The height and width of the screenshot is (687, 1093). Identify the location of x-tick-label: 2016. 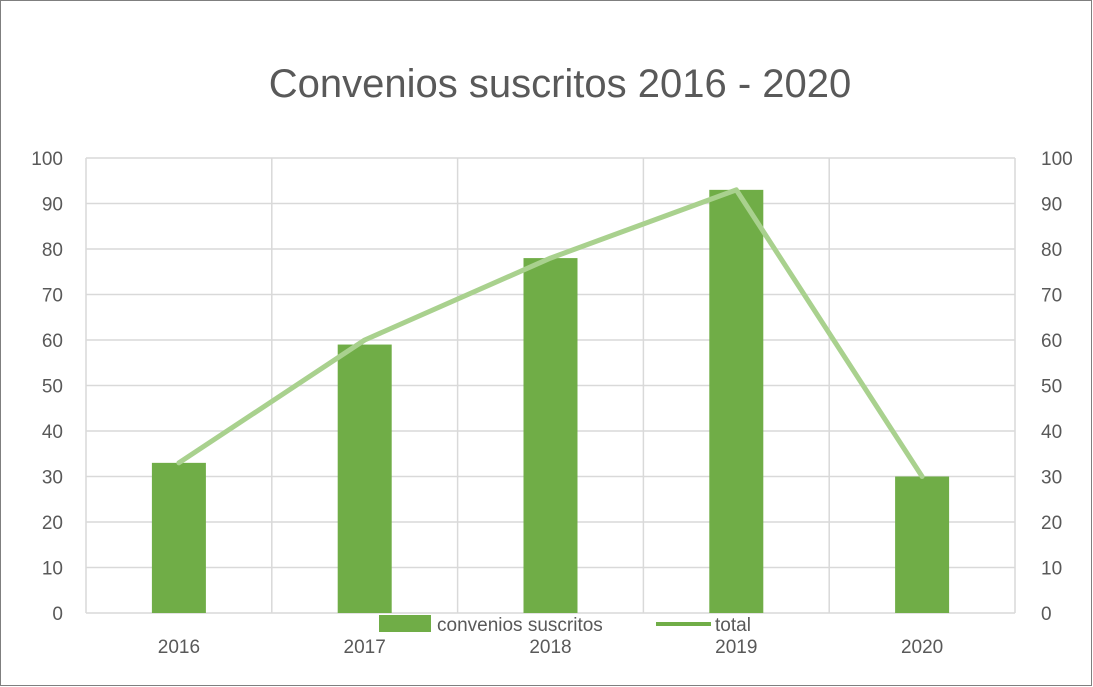
(179, 647).